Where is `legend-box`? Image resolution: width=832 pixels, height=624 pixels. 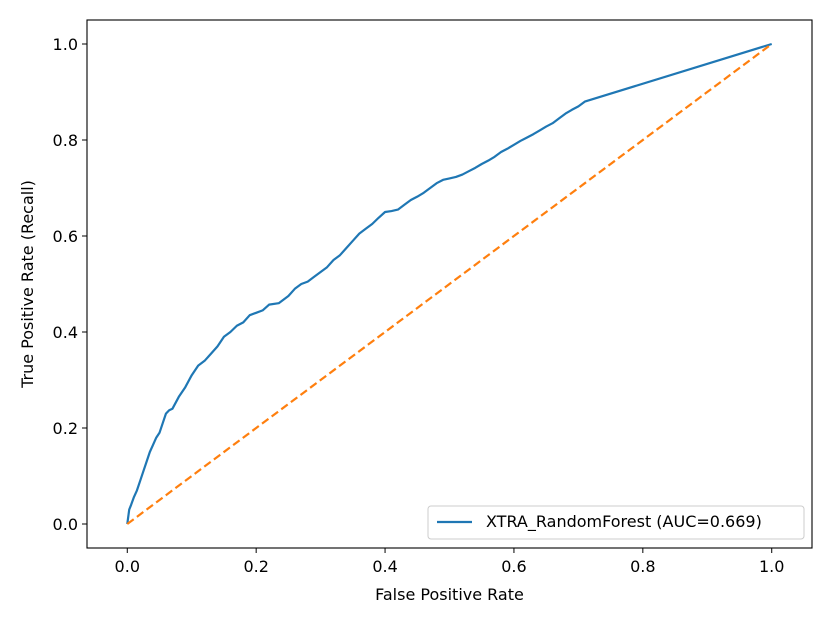
legend-box is located at coordinates (616, 522).